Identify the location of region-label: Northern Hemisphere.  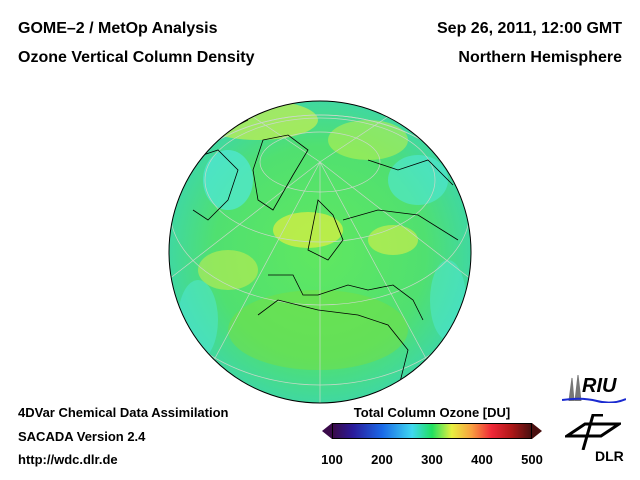
(540, 57).